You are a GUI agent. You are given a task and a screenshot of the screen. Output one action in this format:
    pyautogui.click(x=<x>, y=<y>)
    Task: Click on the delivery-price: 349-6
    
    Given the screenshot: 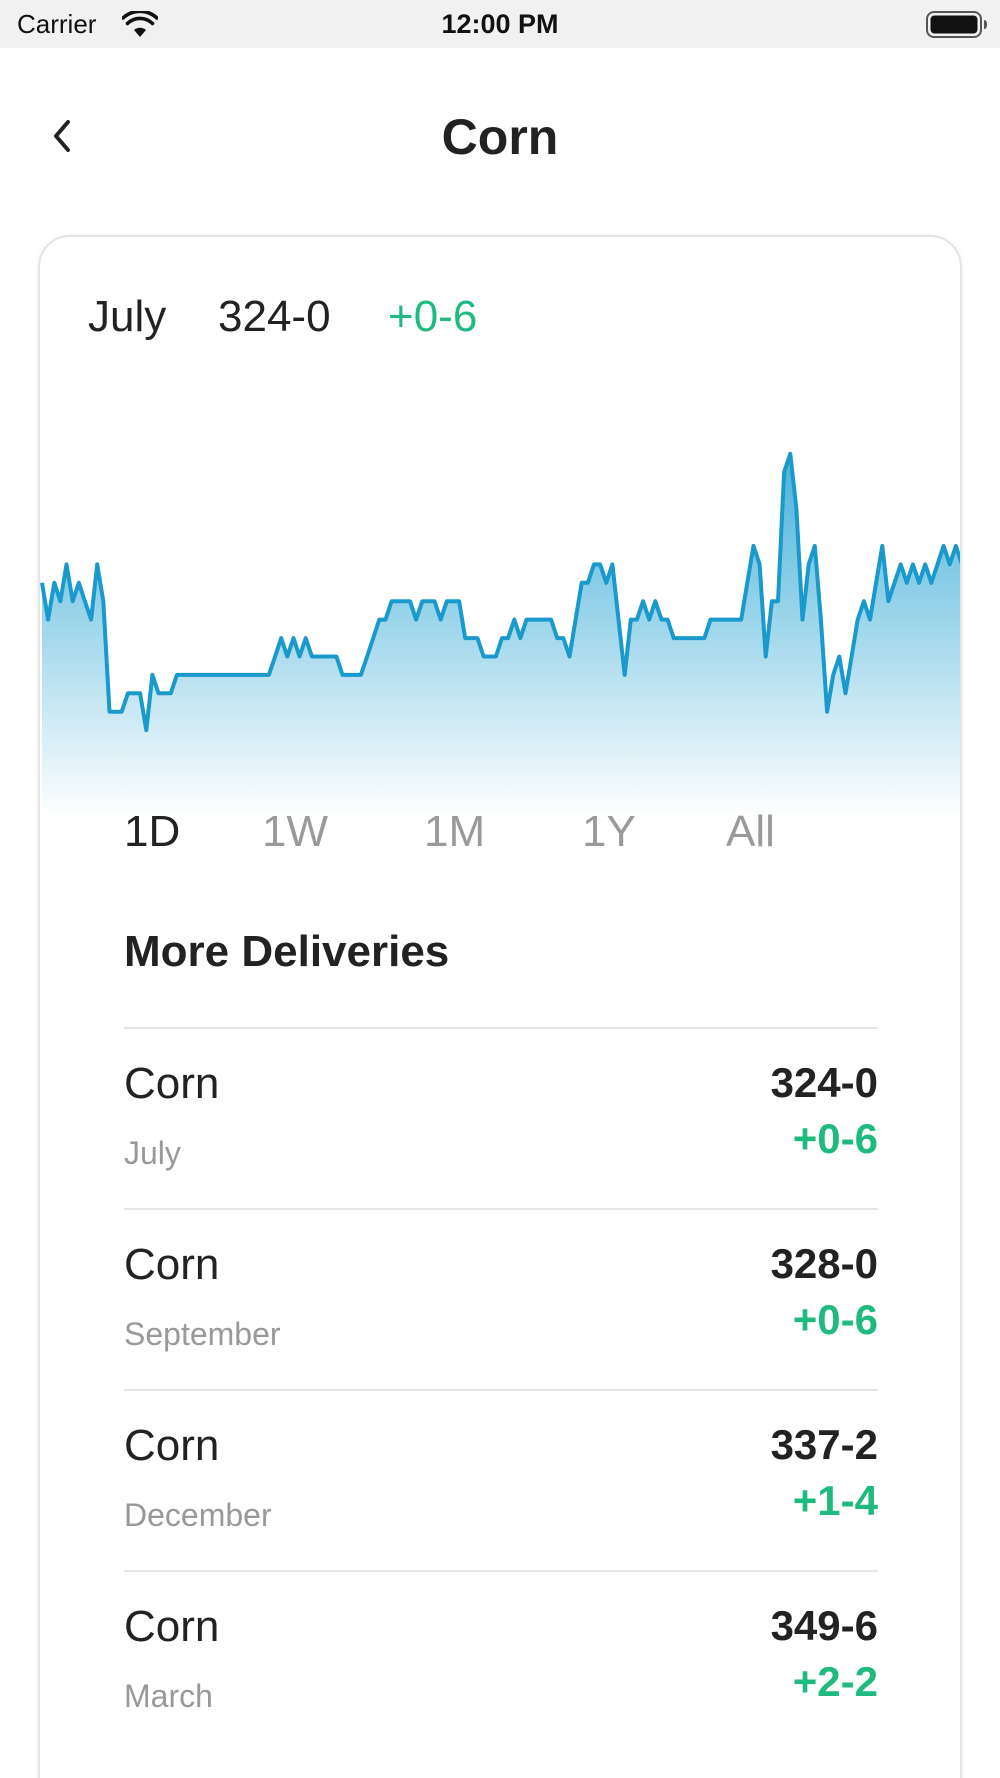 What is the action you would take?
    pyautogui.click(x=824, y=1625)
    